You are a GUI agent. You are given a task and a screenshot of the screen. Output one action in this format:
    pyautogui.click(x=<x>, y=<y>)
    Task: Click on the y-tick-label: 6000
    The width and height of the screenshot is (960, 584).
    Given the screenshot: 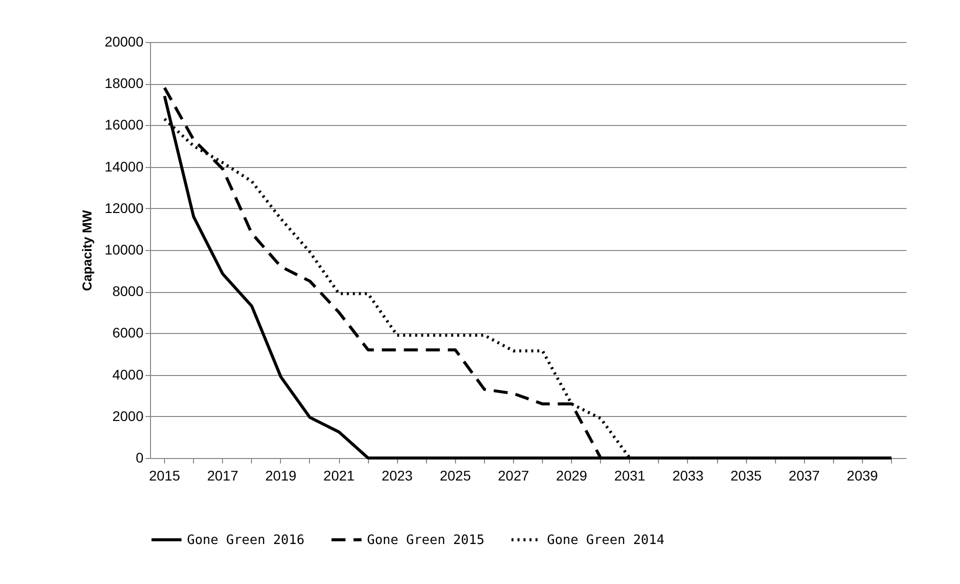 What is the action you would take?
    pyautogui.click(x=128, y=332)
    